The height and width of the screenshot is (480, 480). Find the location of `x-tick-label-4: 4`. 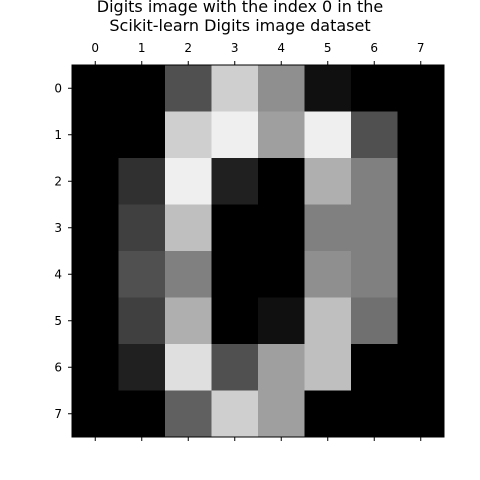

x-tick-label-4: 4 is located at coordinates (281, 48).